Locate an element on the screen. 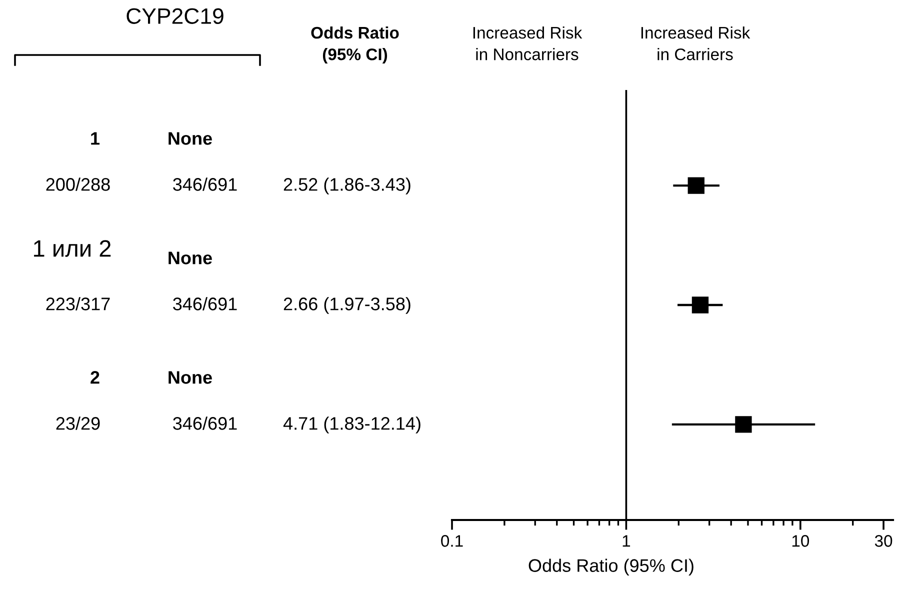  text: 1 is located at coordinates (95, 138).